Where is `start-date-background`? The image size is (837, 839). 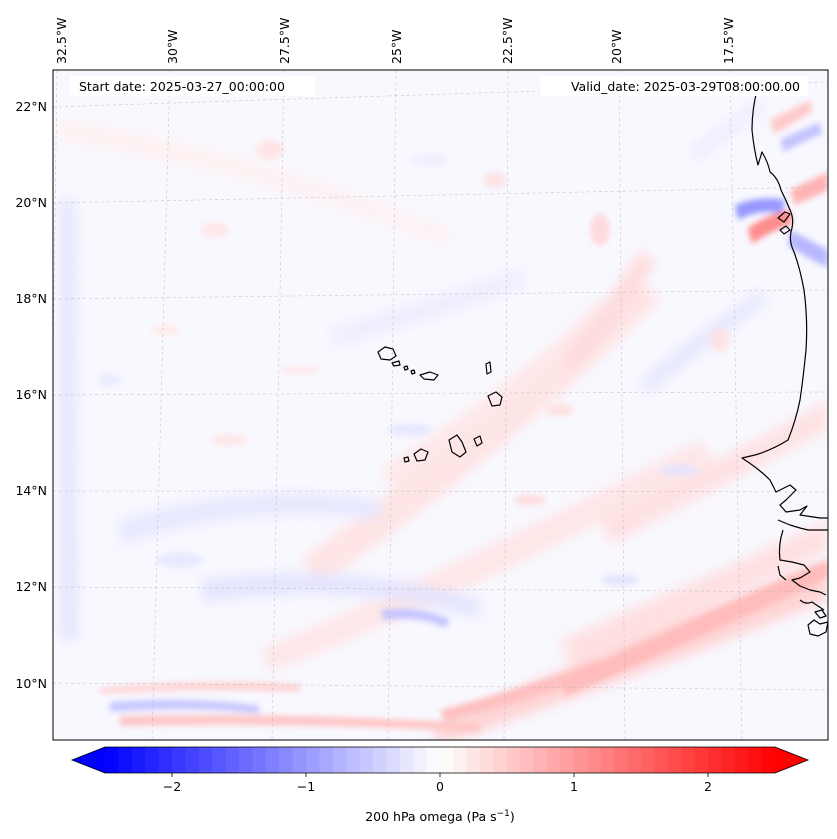
start-date-background is located at coordinates (192, 86).